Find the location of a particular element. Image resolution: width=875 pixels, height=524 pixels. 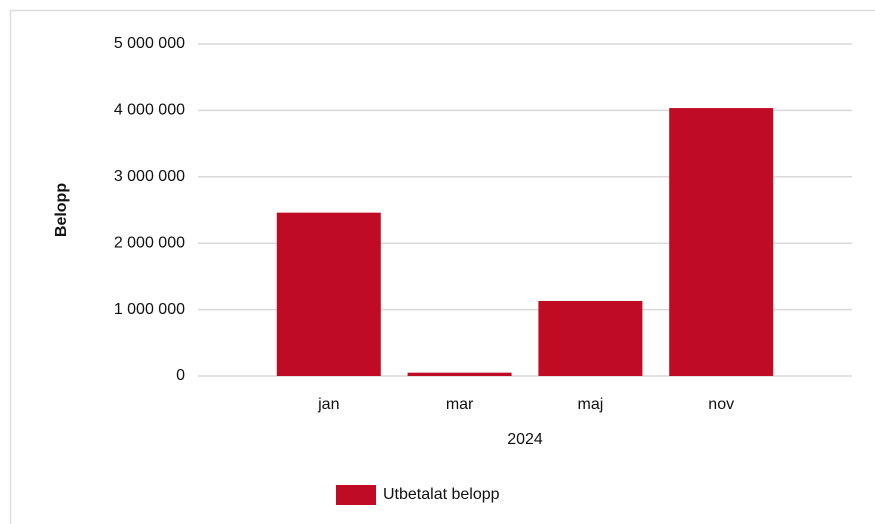

y-tick-label: 3 000 000 is located at coordinates (149, 176).